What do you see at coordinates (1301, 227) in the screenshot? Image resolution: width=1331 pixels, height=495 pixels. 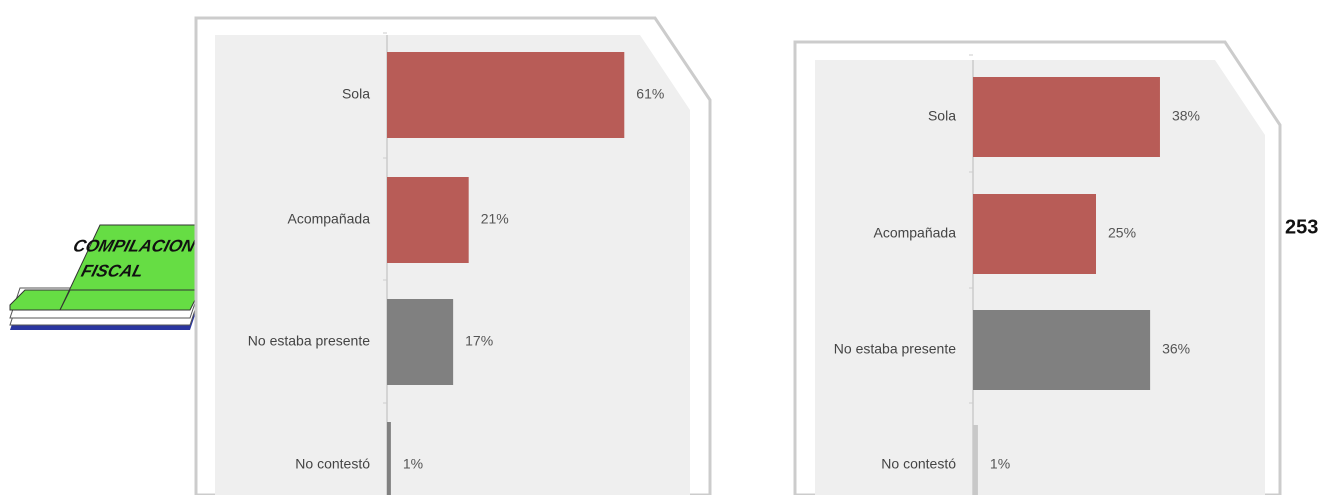 I see `page-number: 253` at bounding box center [1301, 227].